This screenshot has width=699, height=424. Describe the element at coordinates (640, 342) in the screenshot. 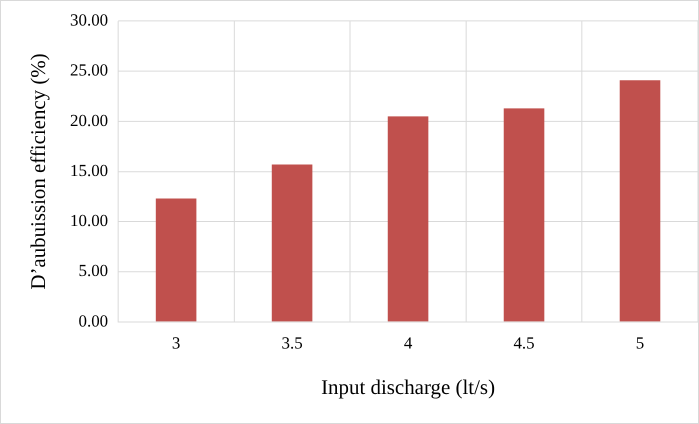

I see `x-tick-label: 5` at that location.